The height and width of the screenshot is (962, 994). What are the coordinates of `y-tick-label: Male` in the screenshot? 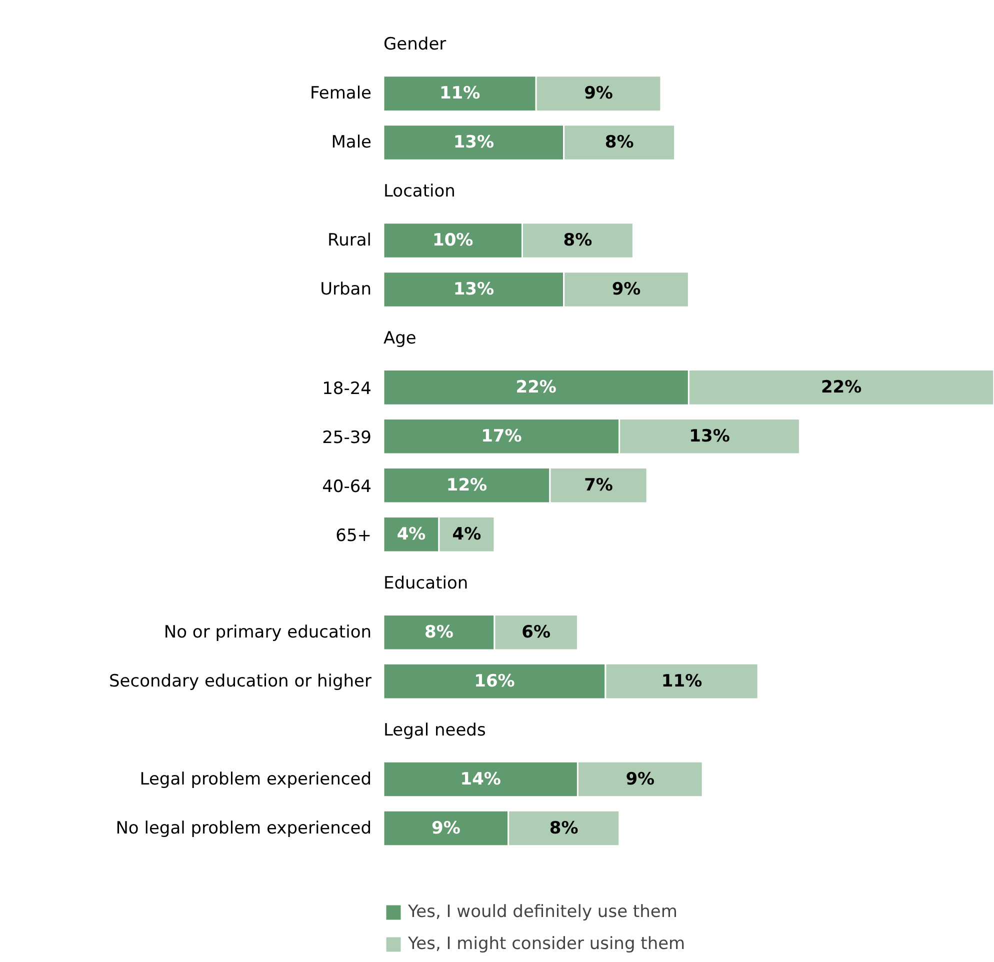 It's located at (351, 142).